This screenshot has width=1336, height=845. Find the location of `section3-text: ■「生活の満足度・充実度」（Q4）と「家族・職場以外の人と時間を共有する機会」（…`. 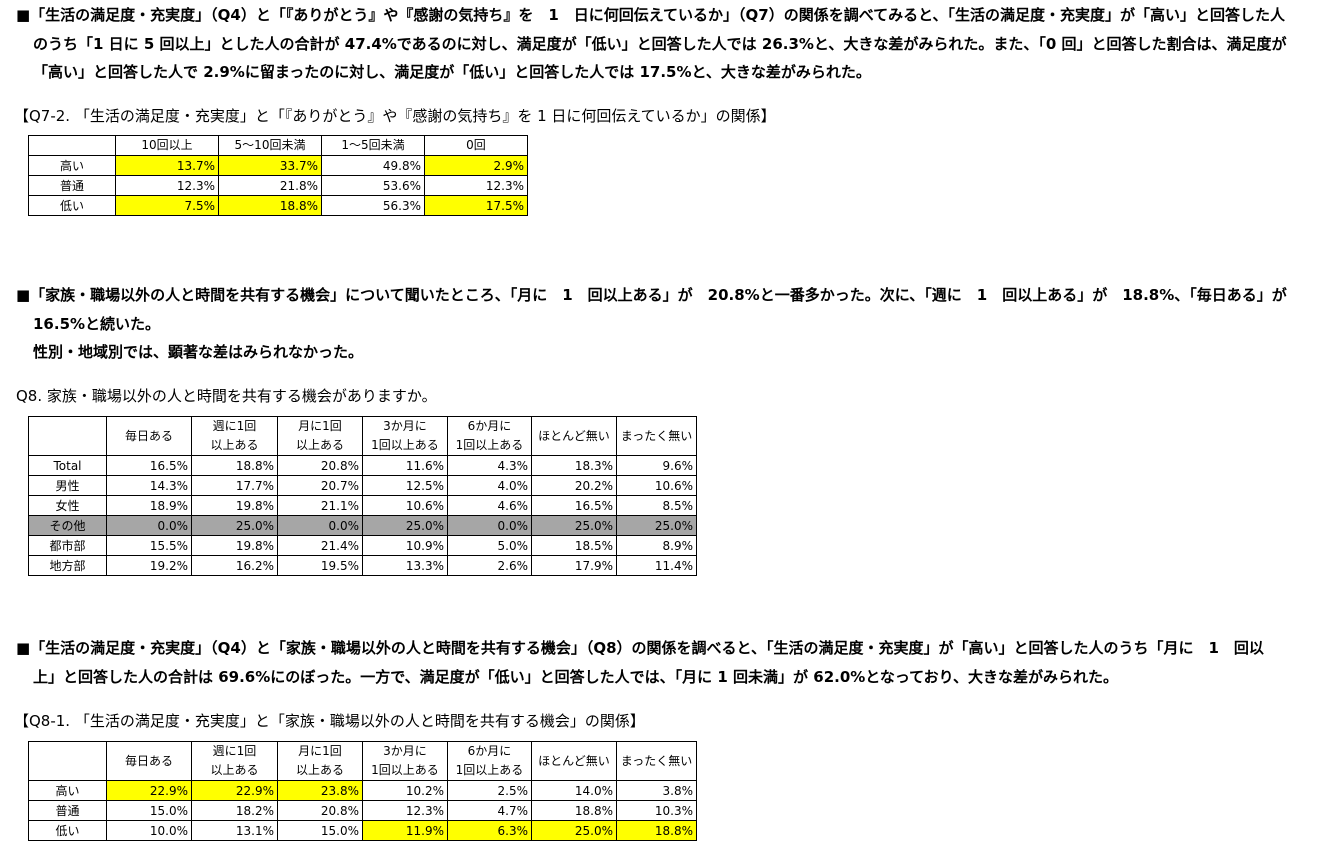

section3-text: ■「生活の満足度・充実度」（Q4）と「家族・職場以外の人と時間を共有する機会」（… is located at coordinates (640, 662).